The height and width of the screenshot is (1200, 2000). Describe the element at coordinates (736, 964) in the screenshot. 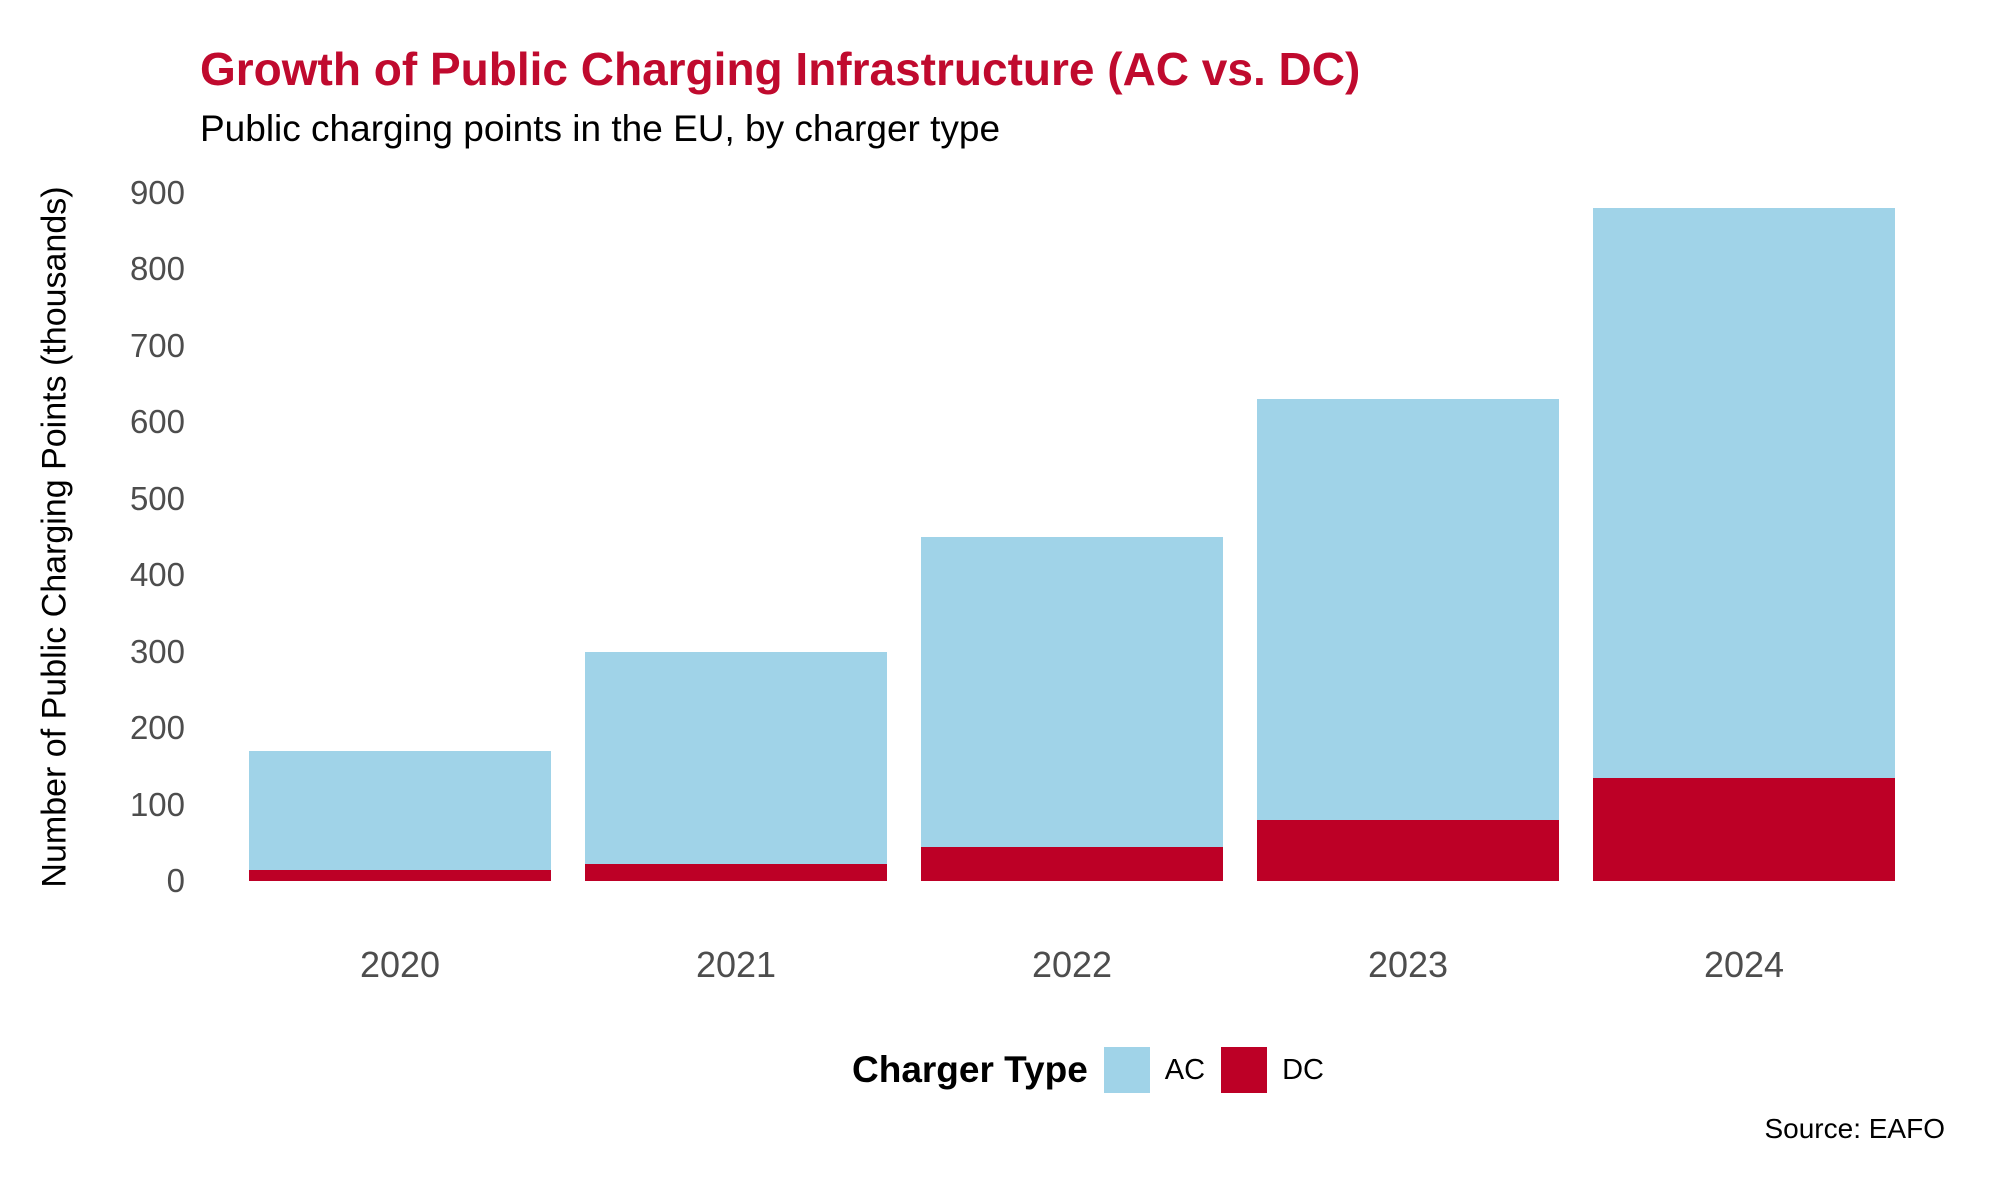

I see `x-tick-label: 2021` at that location.